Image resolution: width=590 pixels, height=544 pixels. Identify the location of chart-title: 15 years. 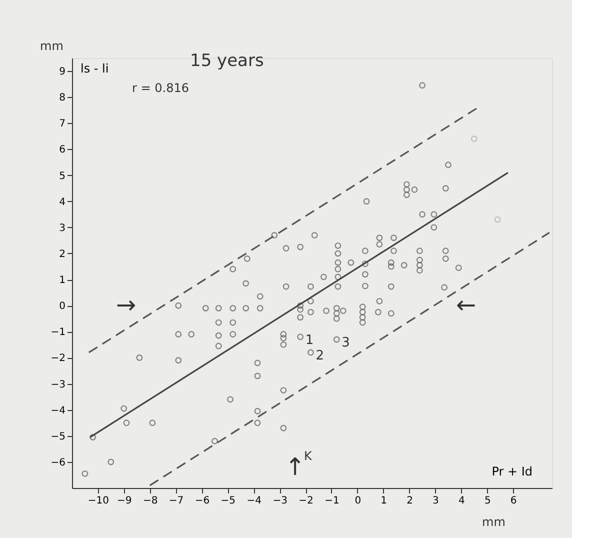
(227, 61).